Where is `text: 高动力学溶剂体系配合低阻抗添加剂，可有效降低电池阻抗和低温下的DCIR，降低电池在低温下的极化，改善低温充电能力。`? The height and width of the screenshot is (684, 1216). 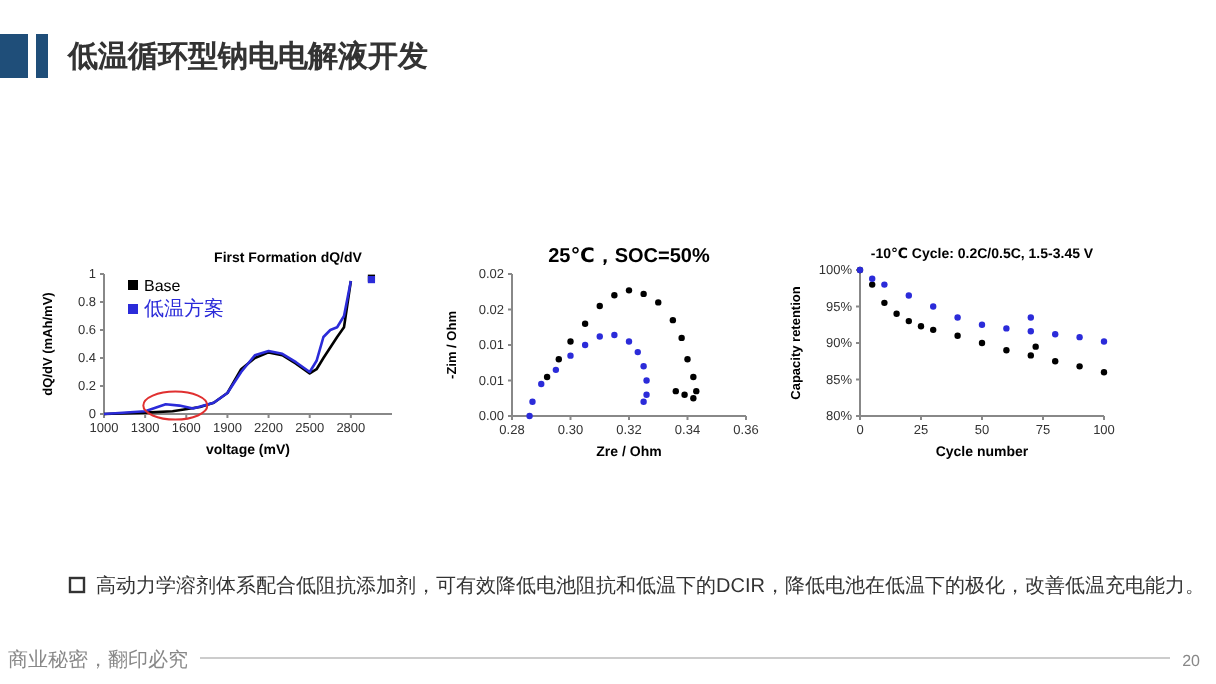
text: 高动力学溶剂体系配合低阻抗添加剂，可有效降低电池阻抗和低温下的DCIR，降低电池在低温下的极化，改善低温充电能力。 is located at coordinates (650, 586).